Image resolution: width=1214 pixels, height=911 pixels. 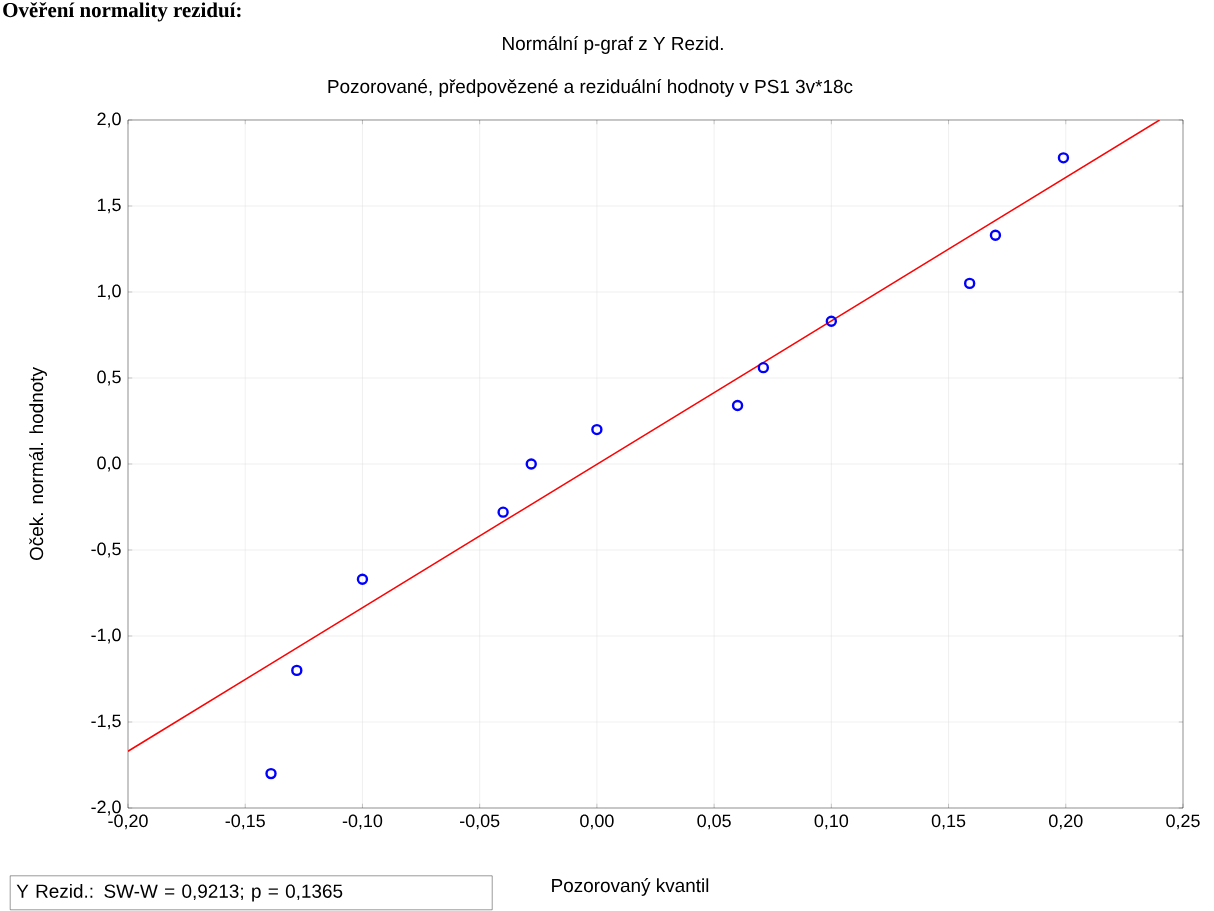 I want to click on x-tick-label: -0,05, so click(x=480, y=822).